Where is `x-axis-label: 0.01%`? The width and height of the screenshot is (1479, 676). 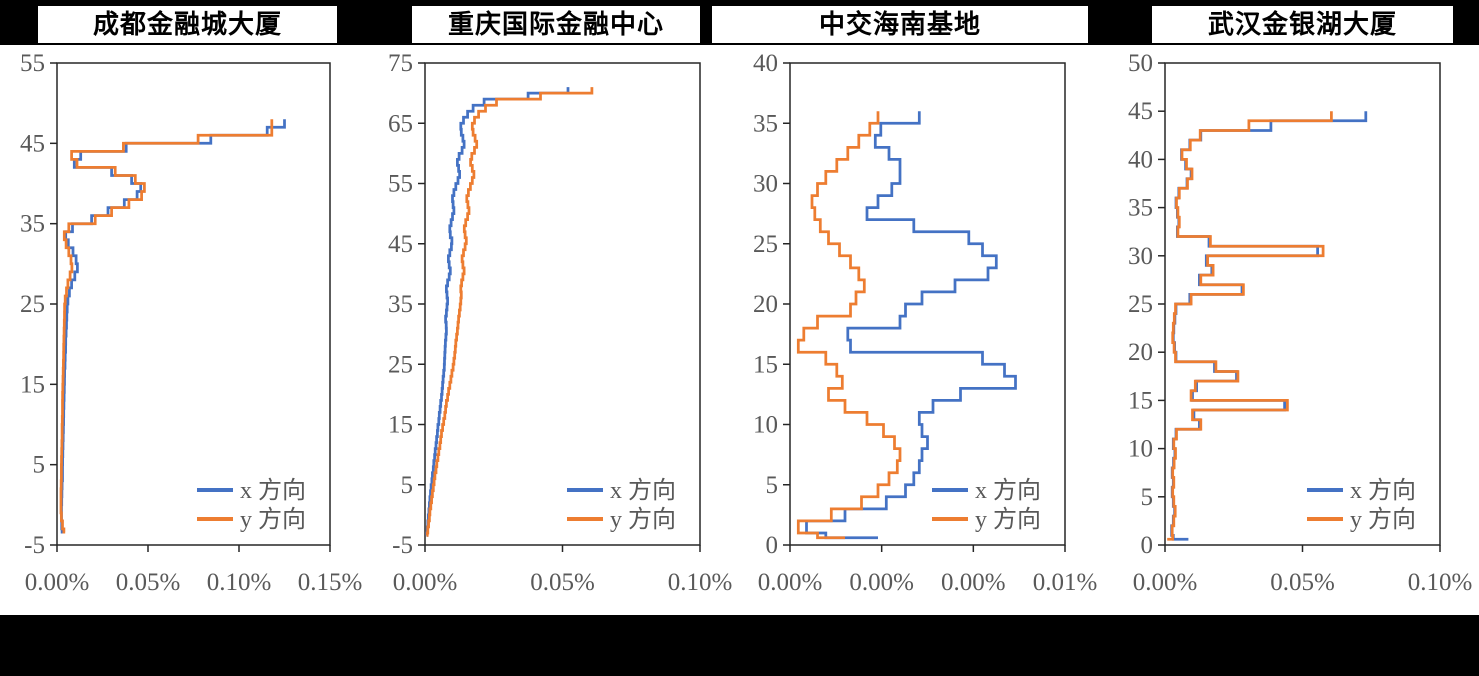
x-axis-label: 0.01% is located at coordinates (1065, 582).